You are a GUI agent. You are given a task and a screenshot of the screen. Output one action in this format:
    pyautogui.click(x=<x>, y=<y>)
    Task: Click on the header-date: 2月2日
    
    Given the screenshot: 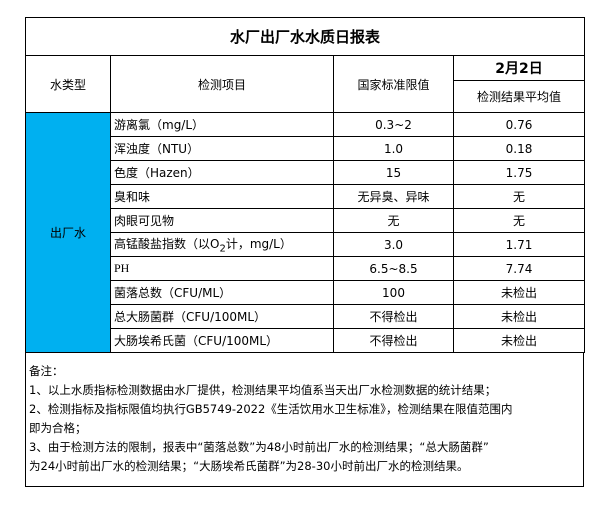 What is the action you would take?
    pyautogui.click(x=519, y=68)
    